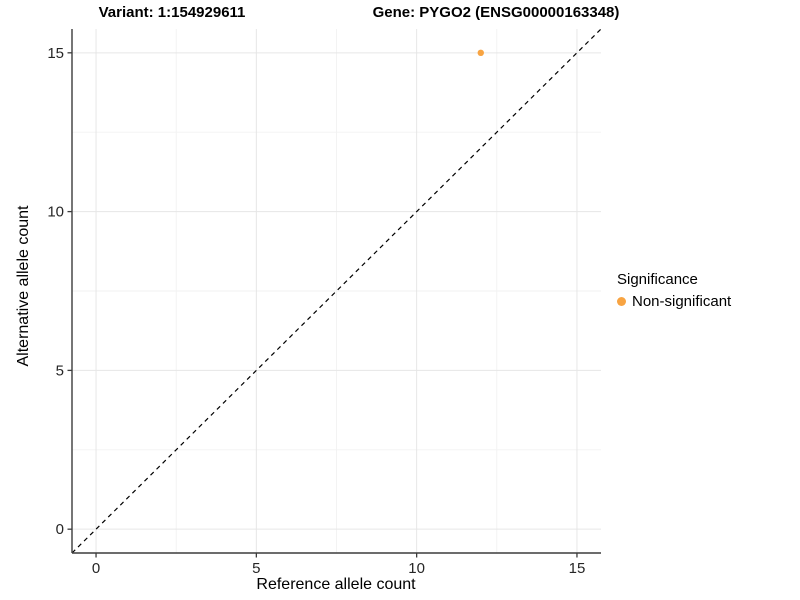  I want to click on y-axis-label: Alternative allele count, so click(23, 286).